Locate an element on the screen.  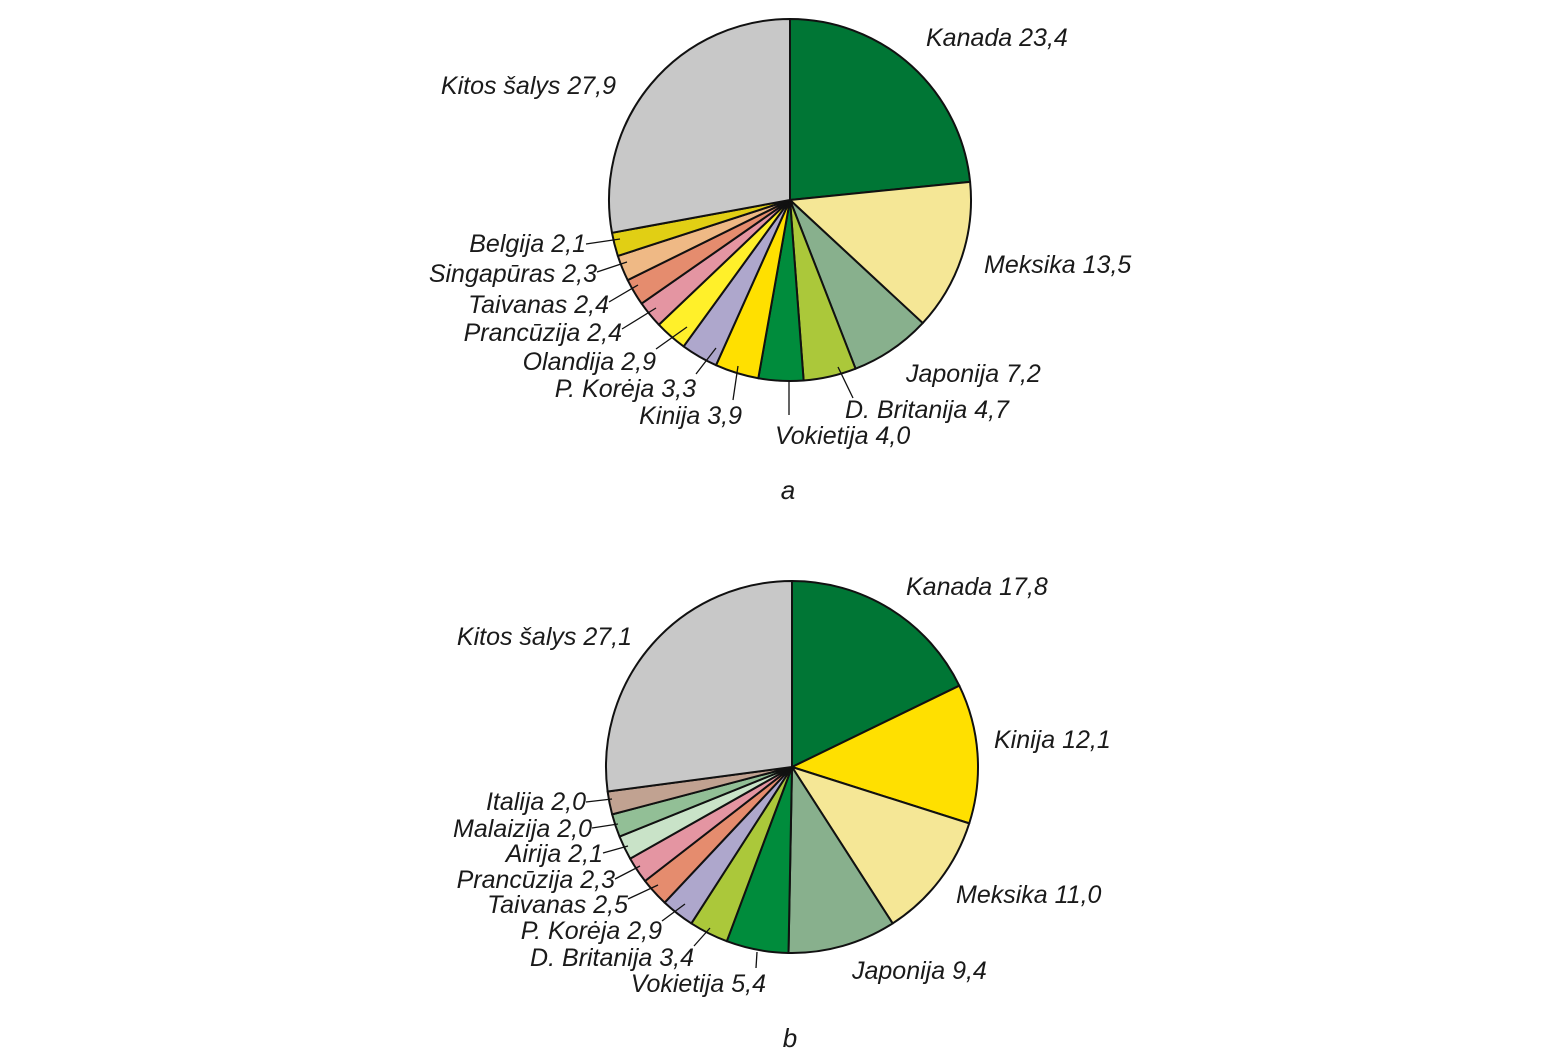
pie-b-label-p-koreja: P. Korėja 2,9 is located at coordinates (591, 931).